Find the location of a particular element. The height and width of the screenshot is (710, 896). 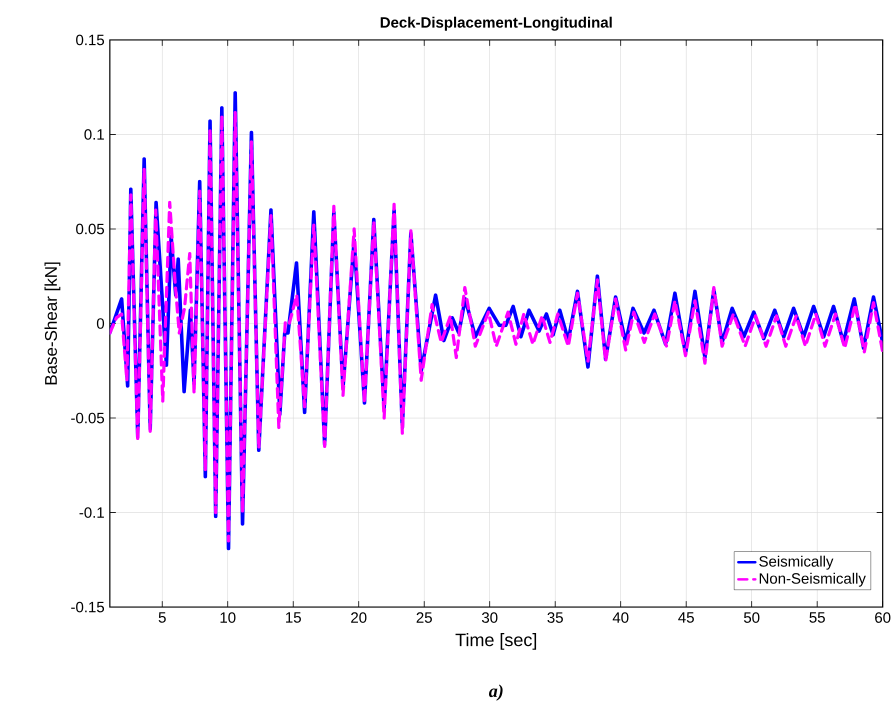

x-tick-label: 20 is located at coordinates (358, 617).